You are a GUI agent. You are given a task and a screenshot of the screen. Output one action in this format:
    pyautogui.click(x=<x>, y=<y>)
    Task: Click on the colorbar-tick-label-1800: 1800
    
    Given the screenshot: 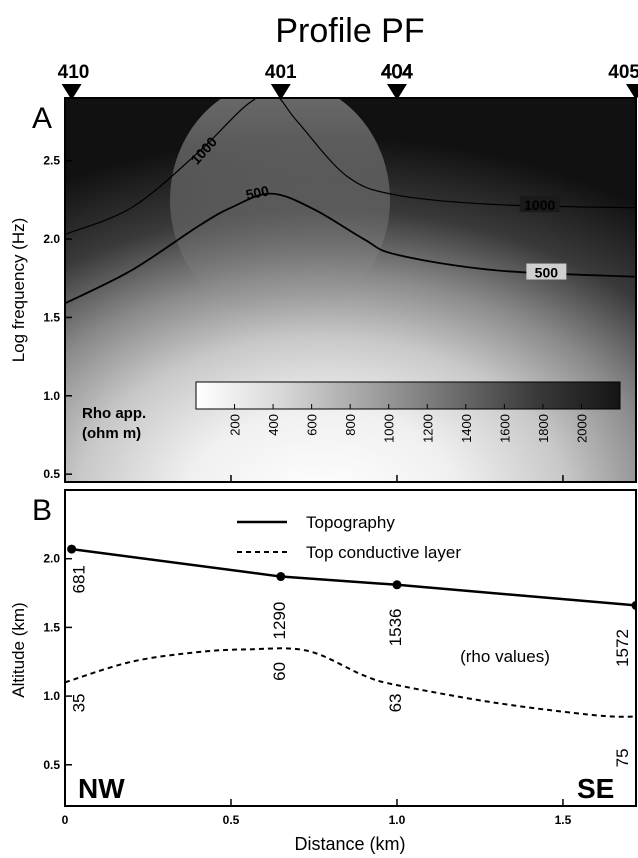 What is the action you would take?
    pyautogui.click(x=543, y=428)
    